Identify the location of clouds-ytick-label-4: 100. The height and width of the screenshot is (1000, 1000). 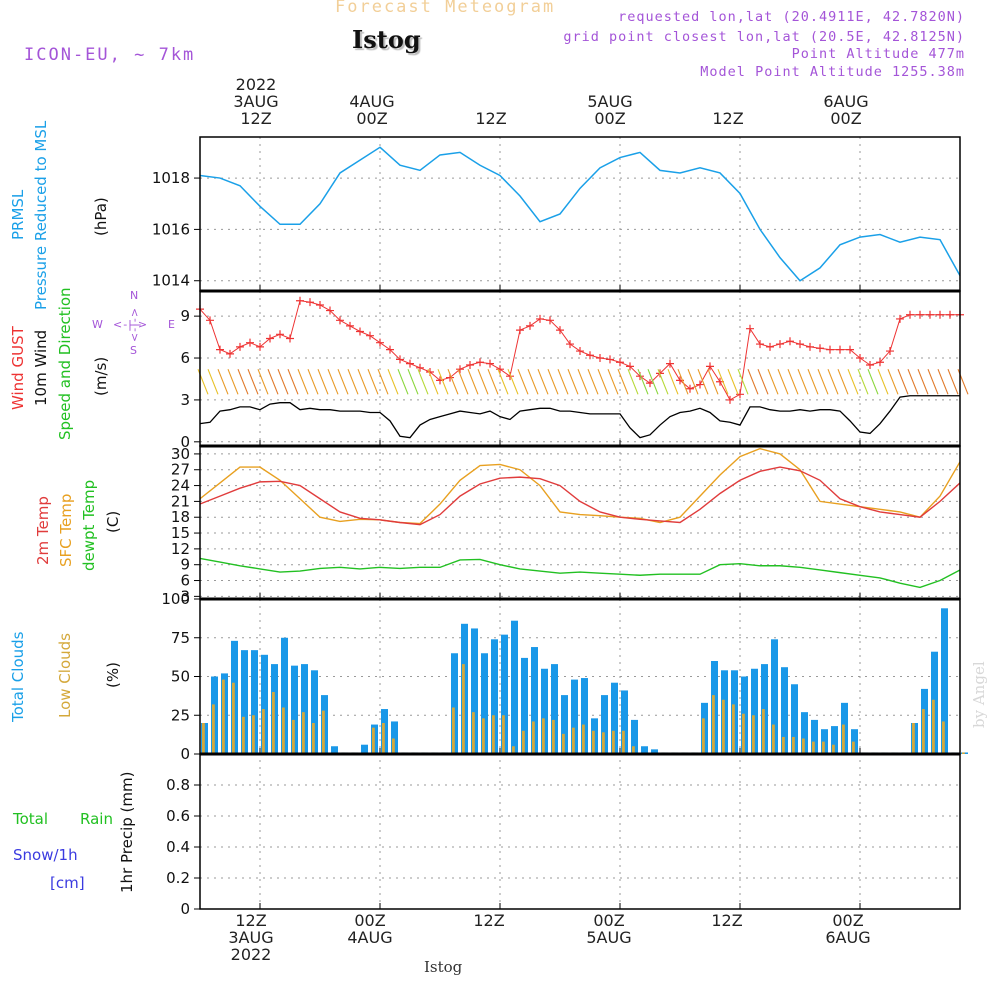
(175, 599).